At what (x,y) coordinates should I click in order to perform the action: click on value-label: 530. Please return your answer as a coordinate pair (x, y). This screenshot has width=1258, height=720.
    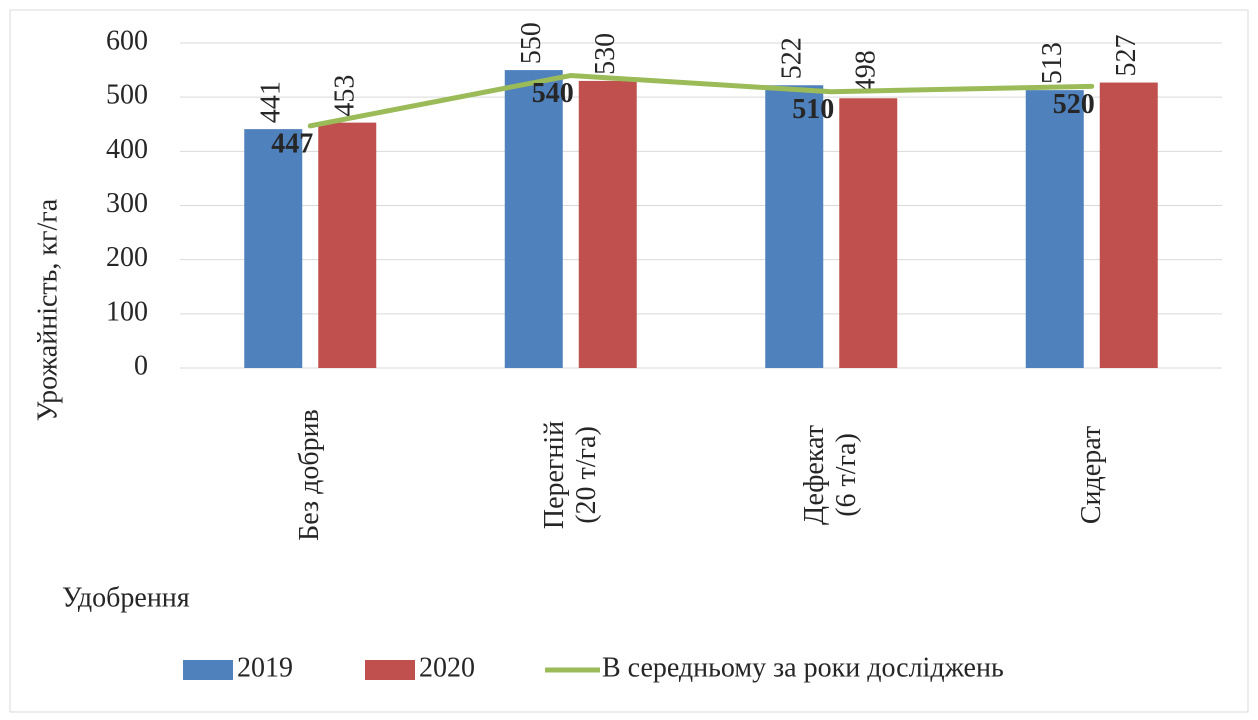
    Looking at the image, I should click on (605, 54).